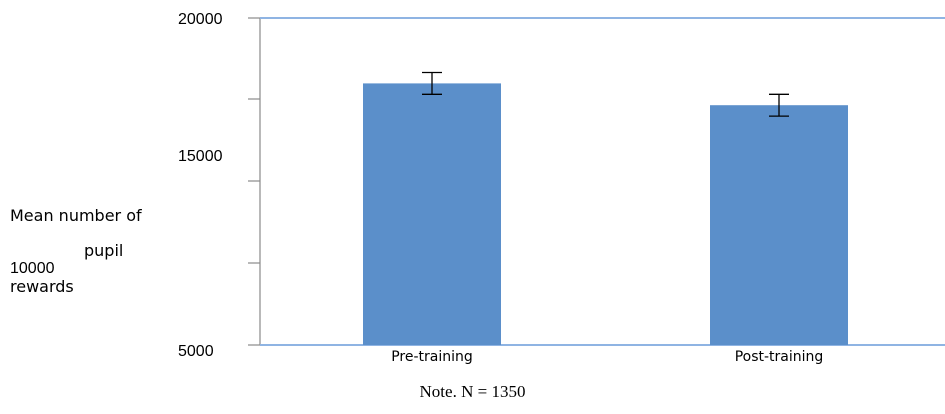 This screenshot has width=945, height=414. What do you see at coordinates (42, 286) in the screenshot?
I see `y-axis-label-line: rewards` at bounding box center [42, 286].